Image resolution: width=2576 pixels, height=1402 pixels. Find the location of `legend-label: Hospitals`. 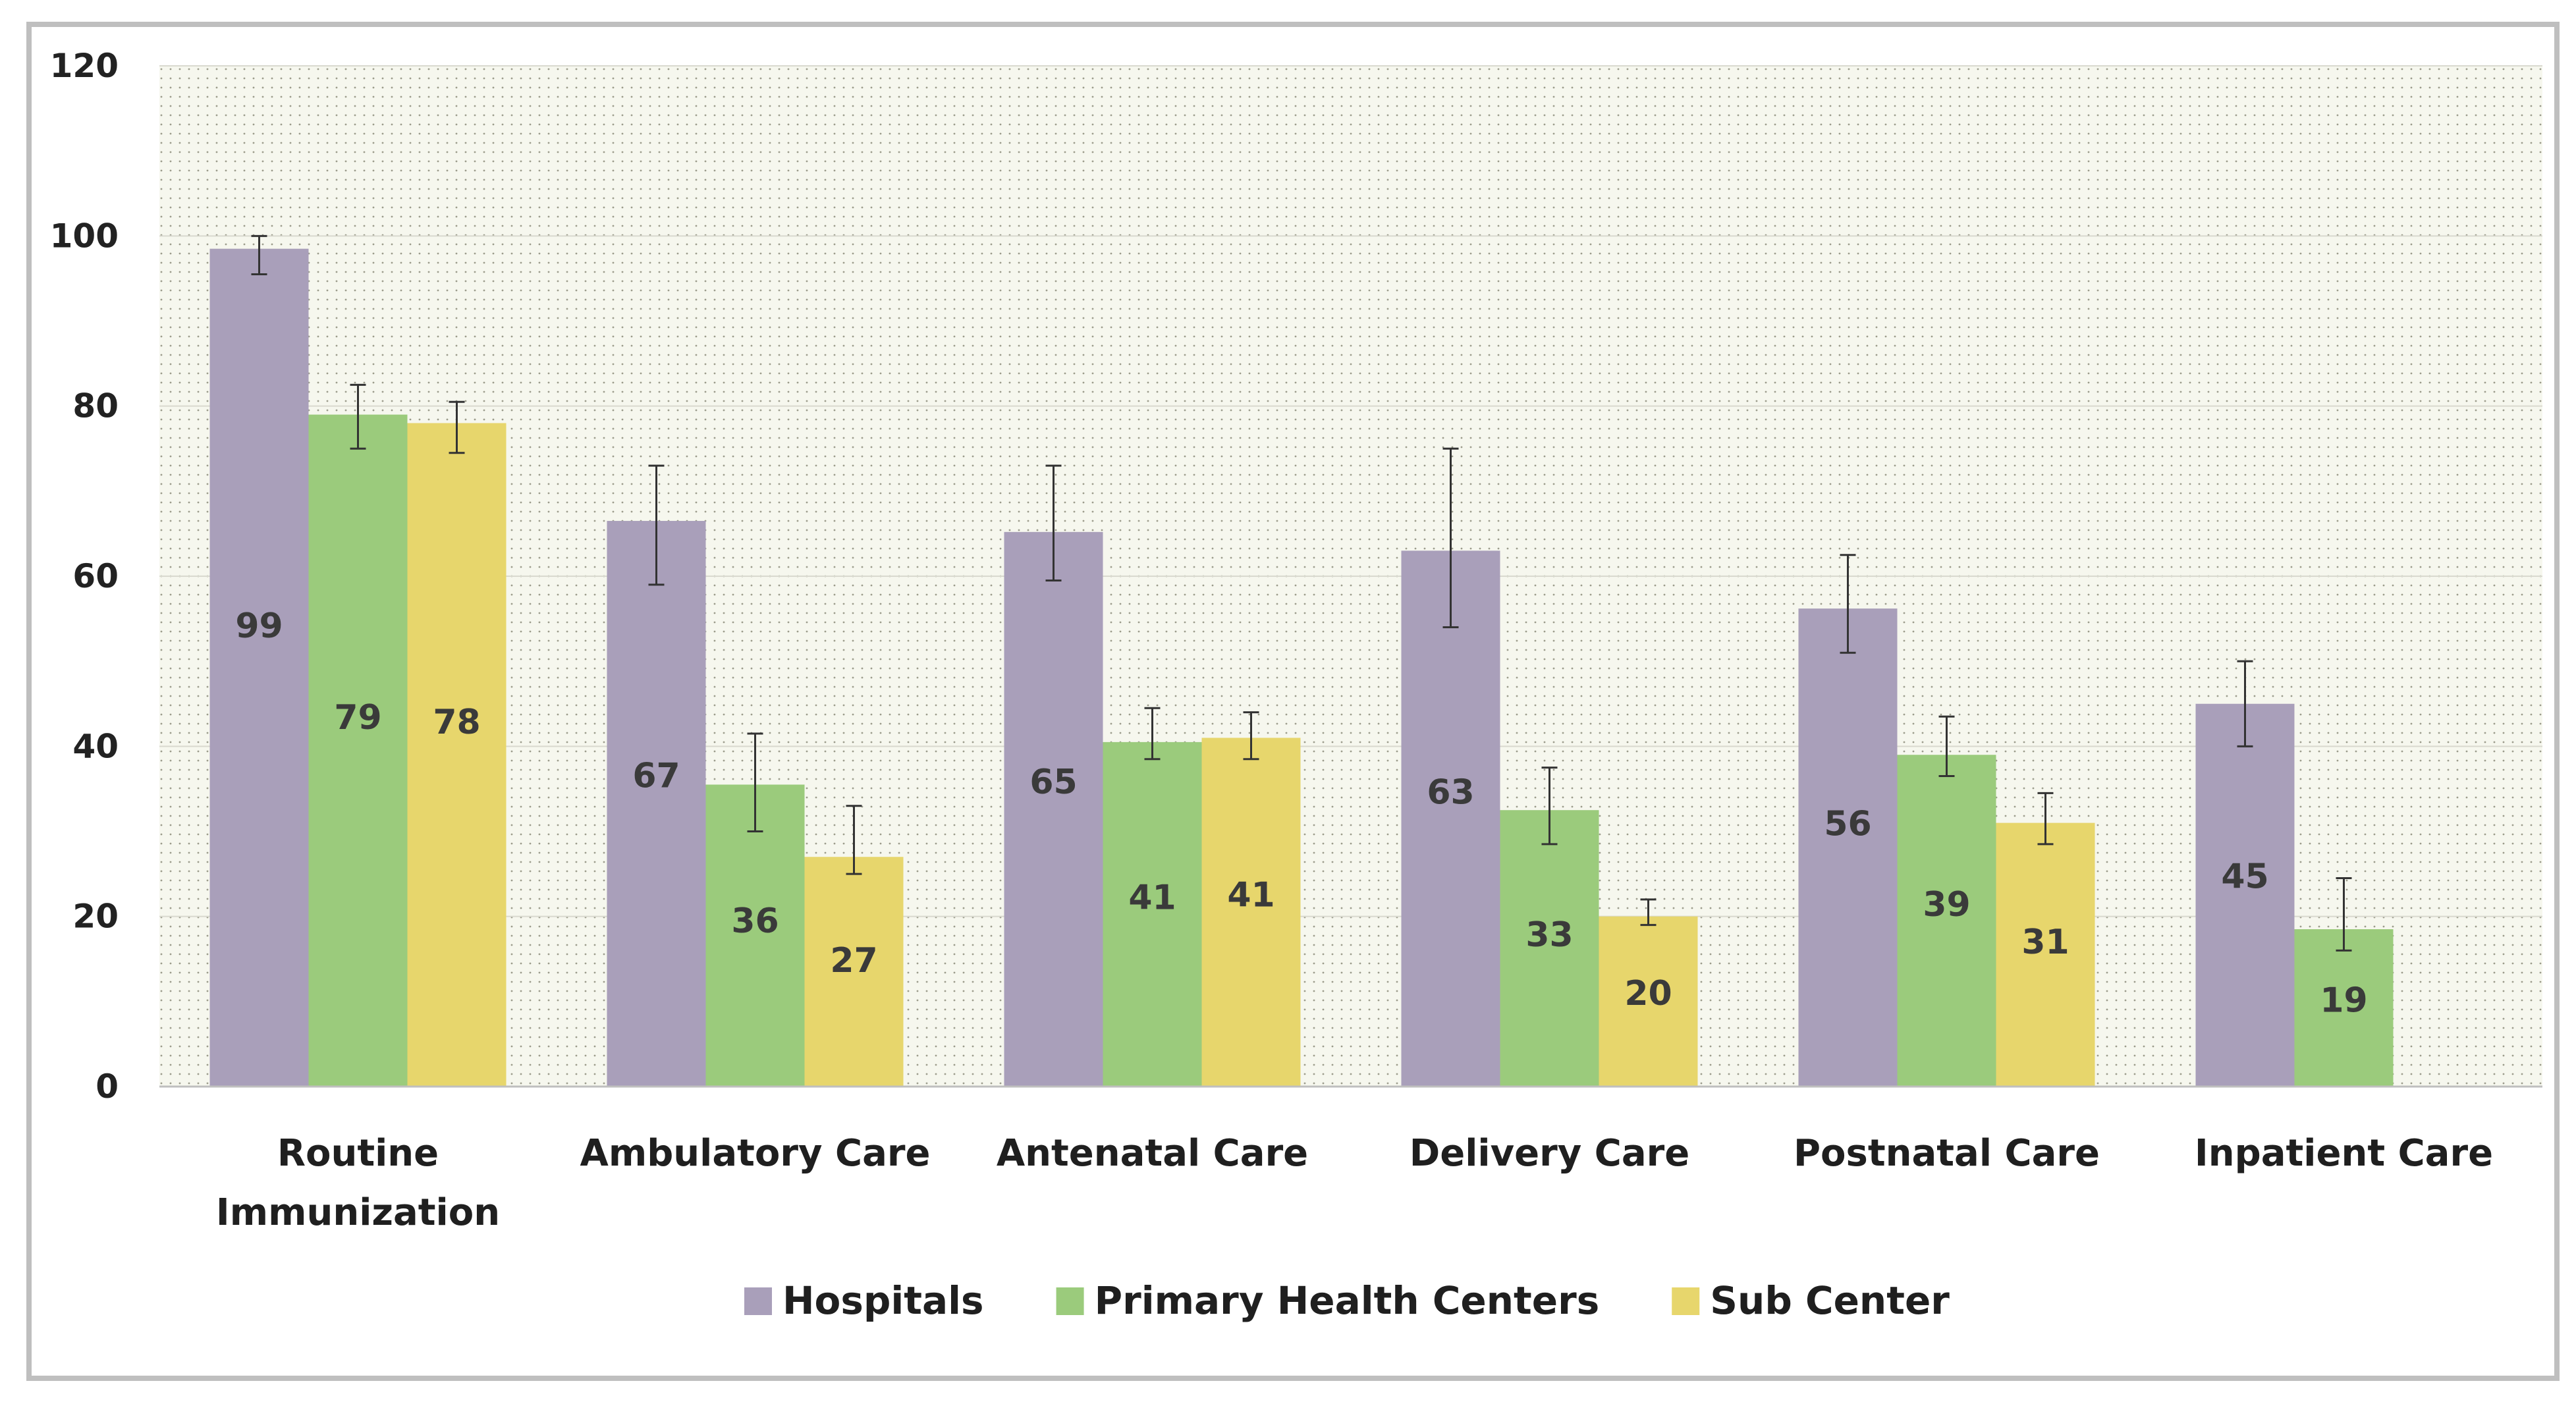

legend-label: Hospitals is located at coordinates (883, 1300).